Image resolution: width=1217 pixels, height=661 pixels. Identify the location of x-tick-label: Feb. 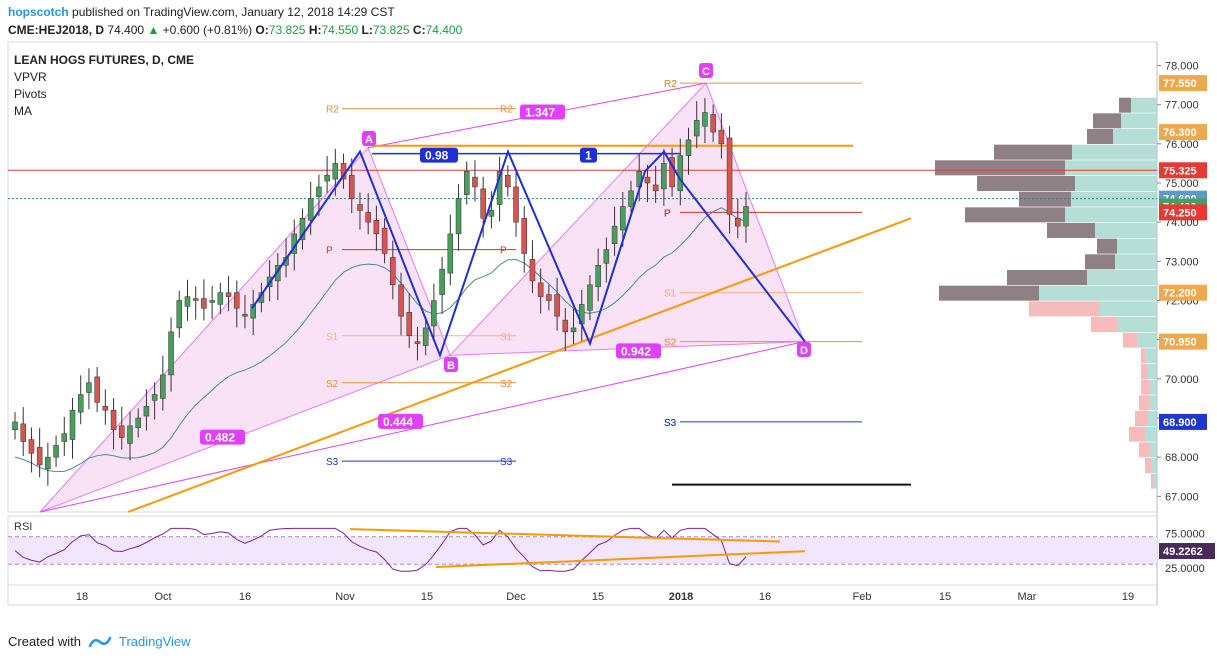
(862, 597).